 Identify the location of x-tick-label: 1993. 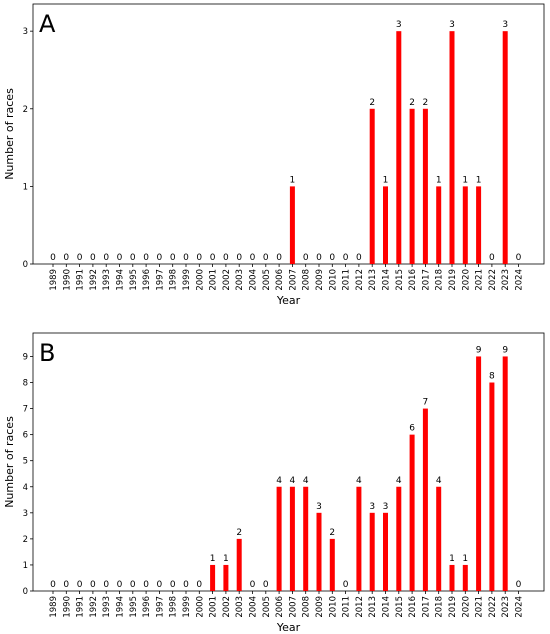
(107, 607).